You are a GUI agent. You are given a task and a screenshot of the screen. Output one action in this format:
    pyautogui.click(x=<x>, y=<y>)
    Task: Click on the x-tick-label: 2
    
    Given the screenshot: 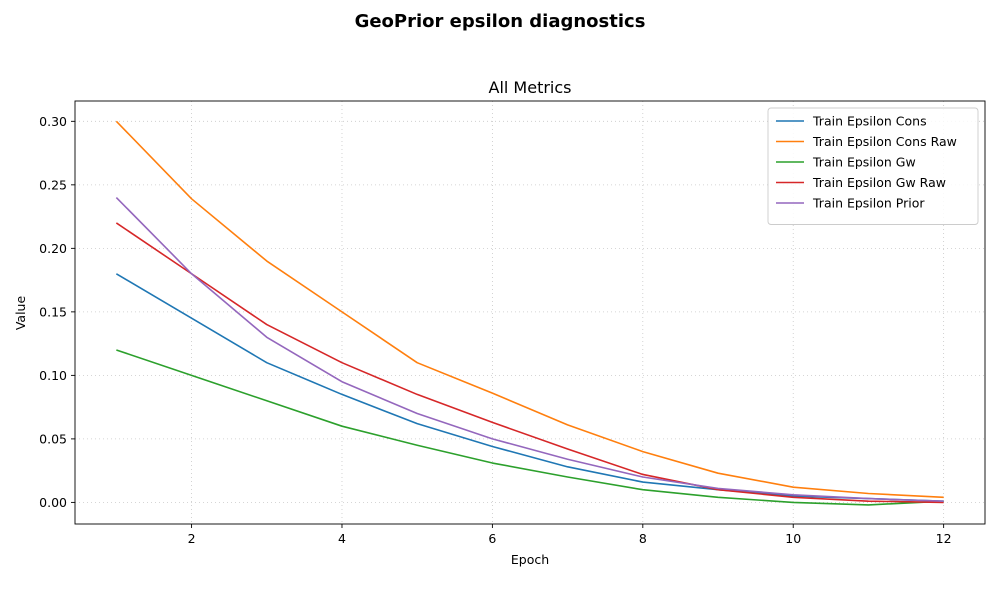 What is the action you would take?
    pyautogui.click(x=192, y=538)
    